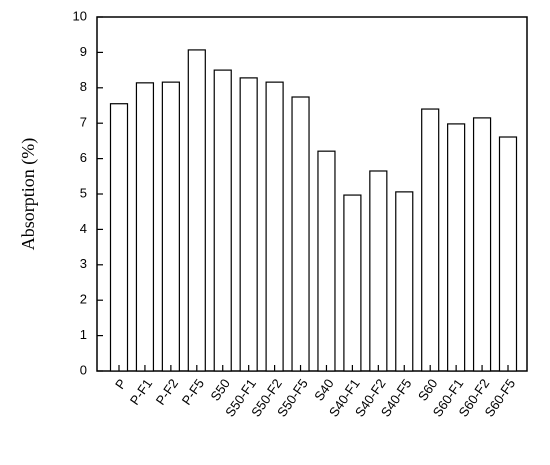 This screenshot has width=550, height=465. I want to click on y-tick-label: 0, so click(83, 369).